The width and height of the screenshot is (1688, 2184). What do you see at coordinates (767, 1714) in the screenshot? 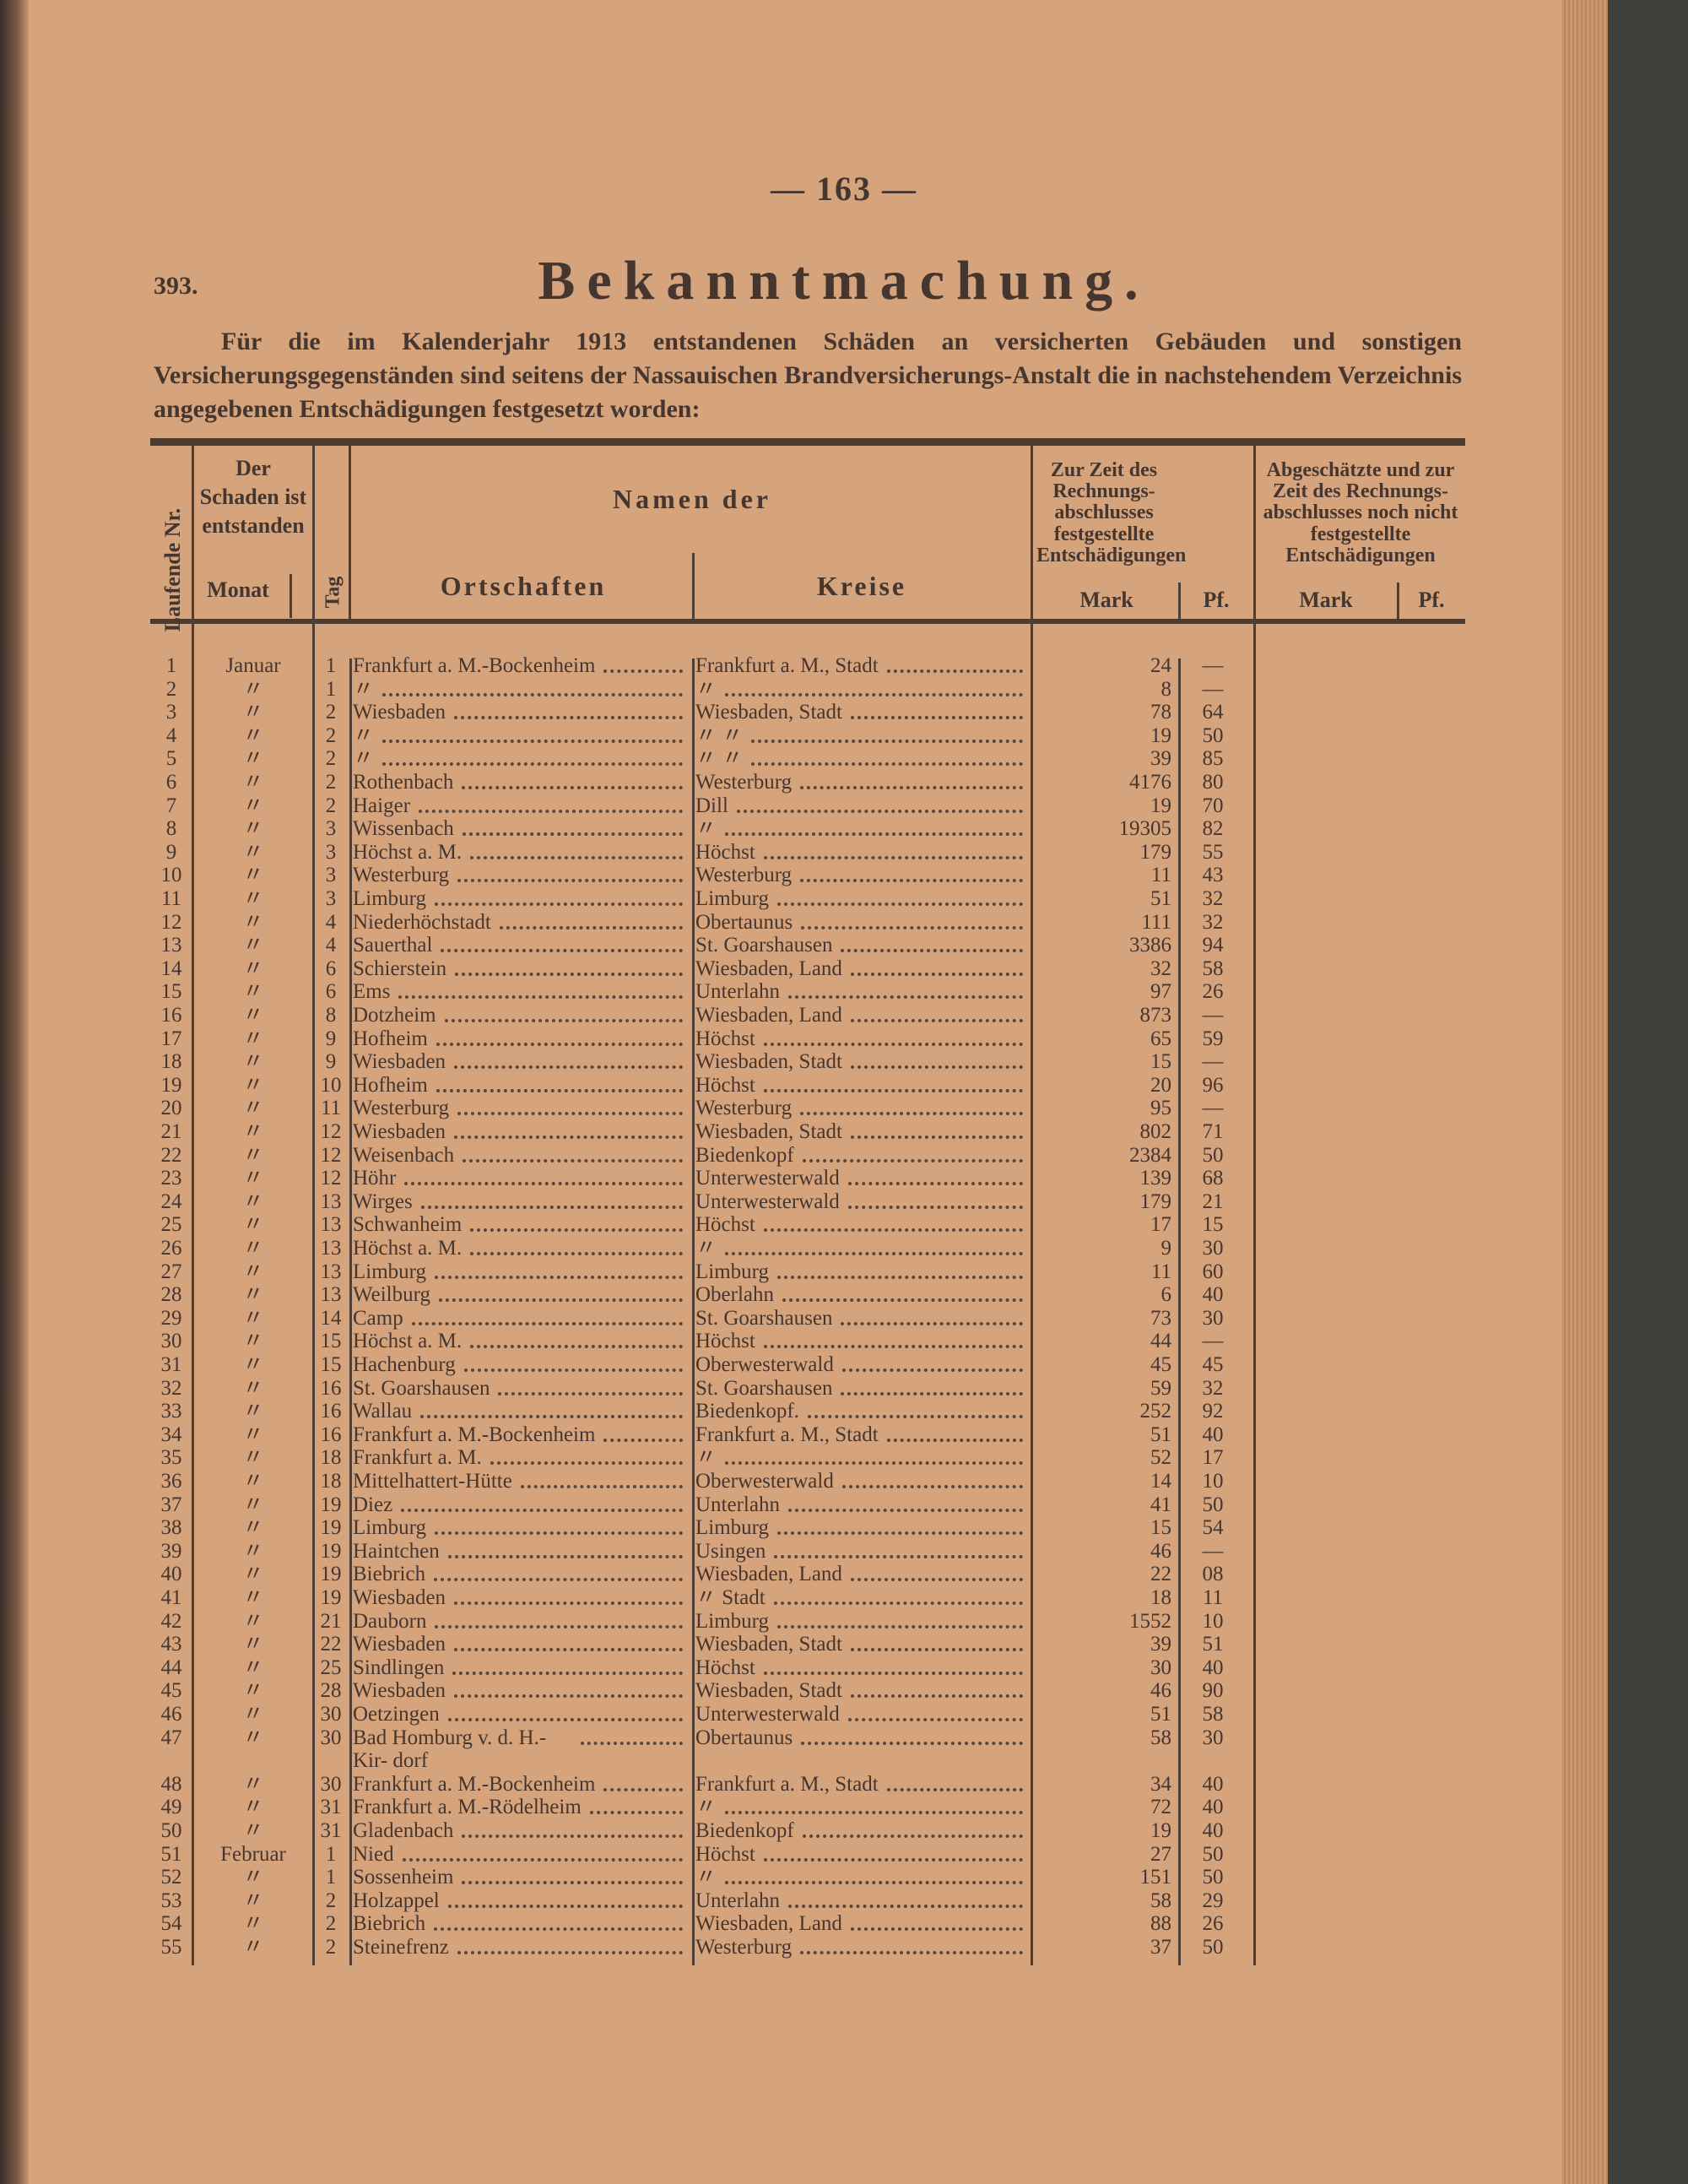
I see `district-name: Unterwesterwald` at bounding box center [767, 1714].